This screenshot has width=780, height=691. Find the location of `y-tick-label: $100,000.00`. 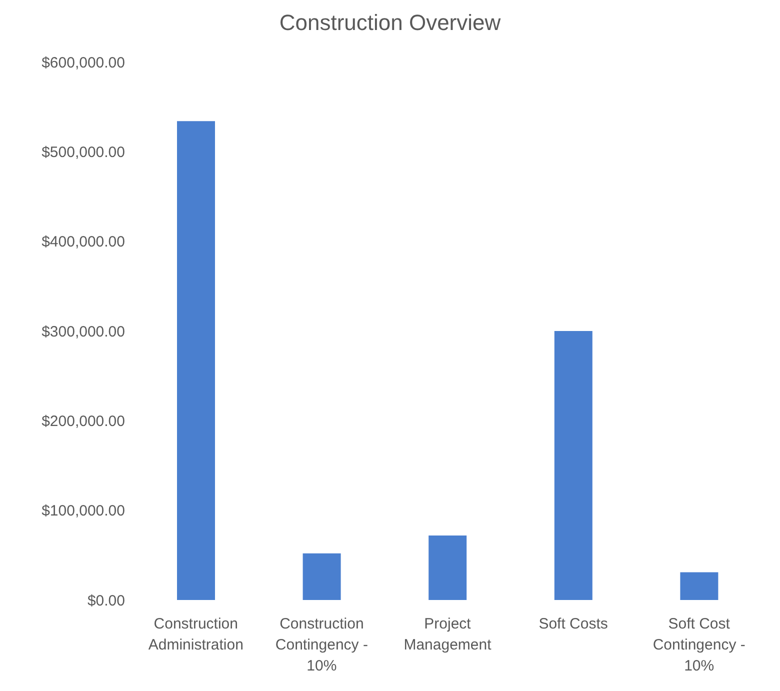

y-tick-label: $100,000.00 is located at coordinates (83, 511).